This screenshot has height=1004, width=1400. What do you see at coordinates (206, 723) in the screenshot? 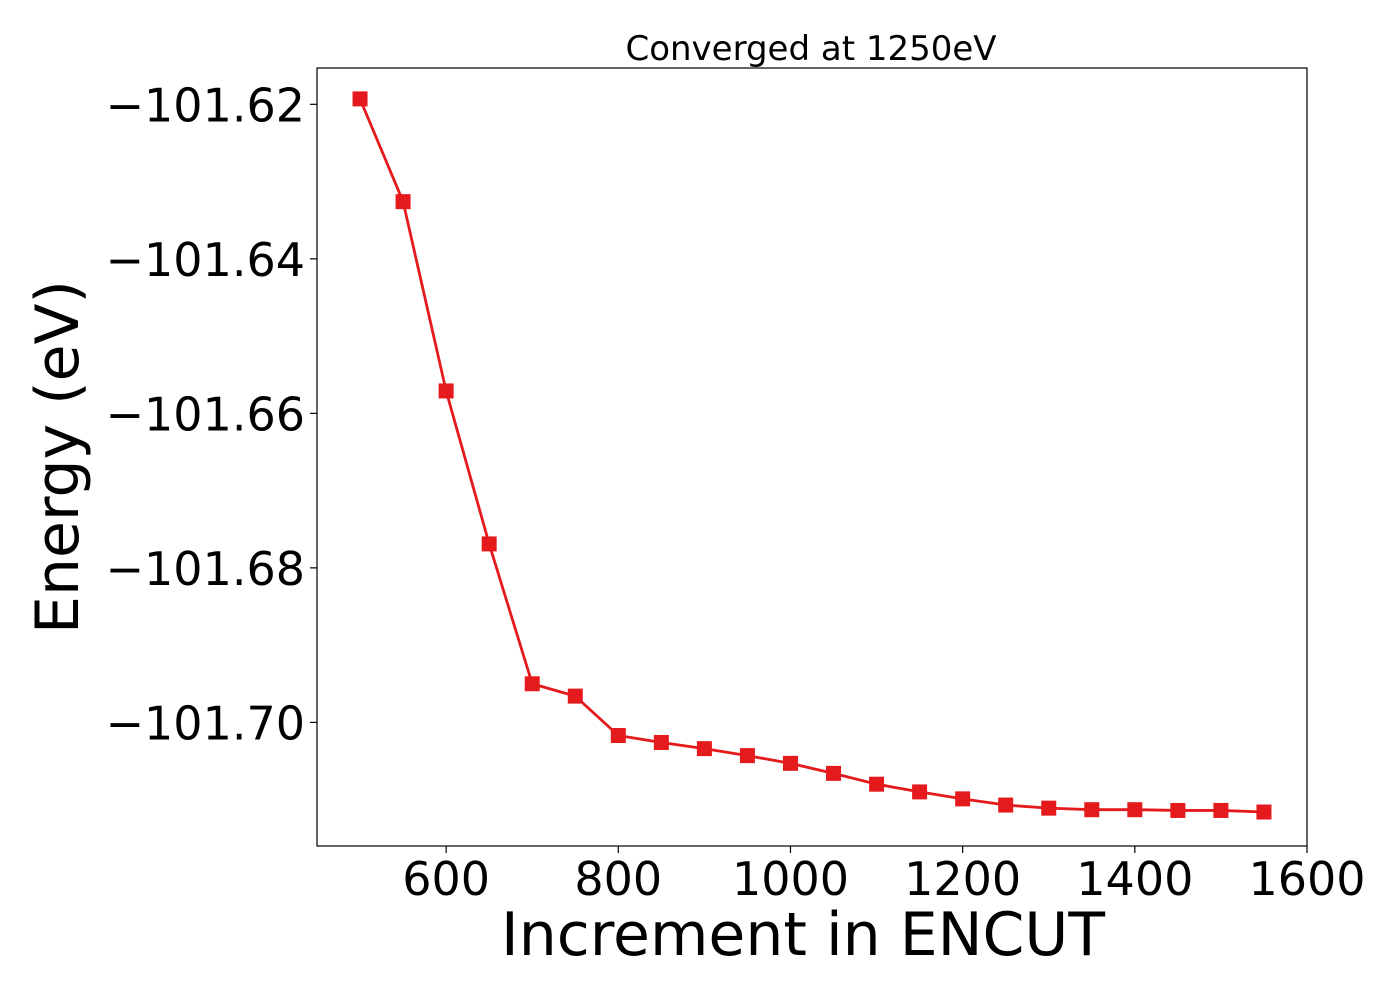
I see `y-tick-label: −101.70` at bounding box center [206, 723].